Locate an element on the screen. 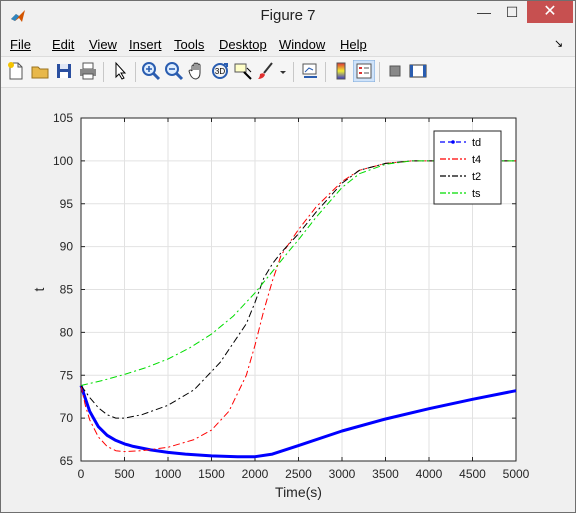  y-tick-label: 70 is located at coordinates (67, 418).